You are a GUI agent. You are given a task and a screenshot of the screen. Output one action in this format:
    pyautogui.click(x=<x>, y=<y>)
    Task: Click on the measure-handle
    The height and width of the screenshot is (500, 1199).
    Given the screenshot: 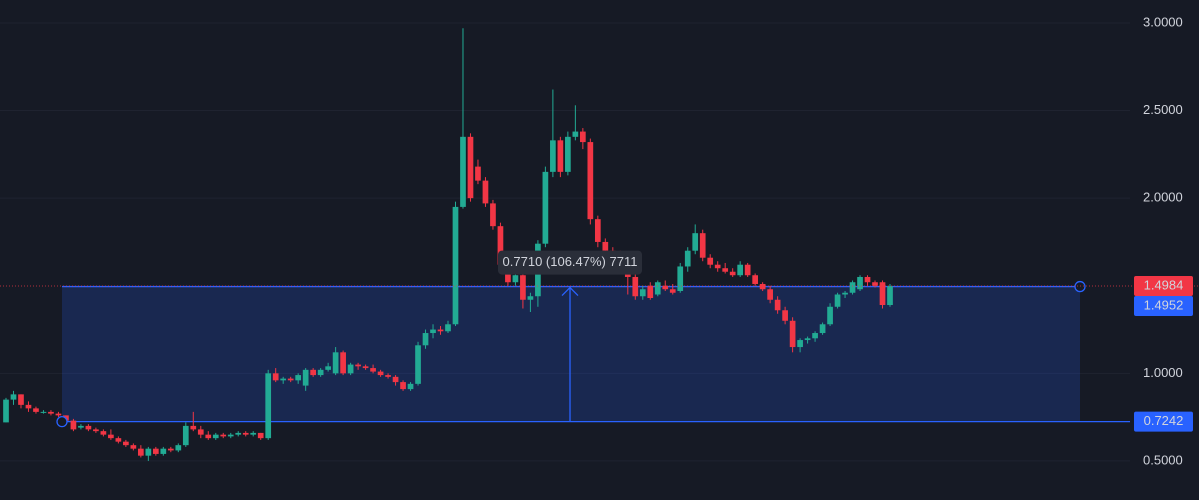 What is the action you would take?
    pyautogui.click(x=62, y=422)
    